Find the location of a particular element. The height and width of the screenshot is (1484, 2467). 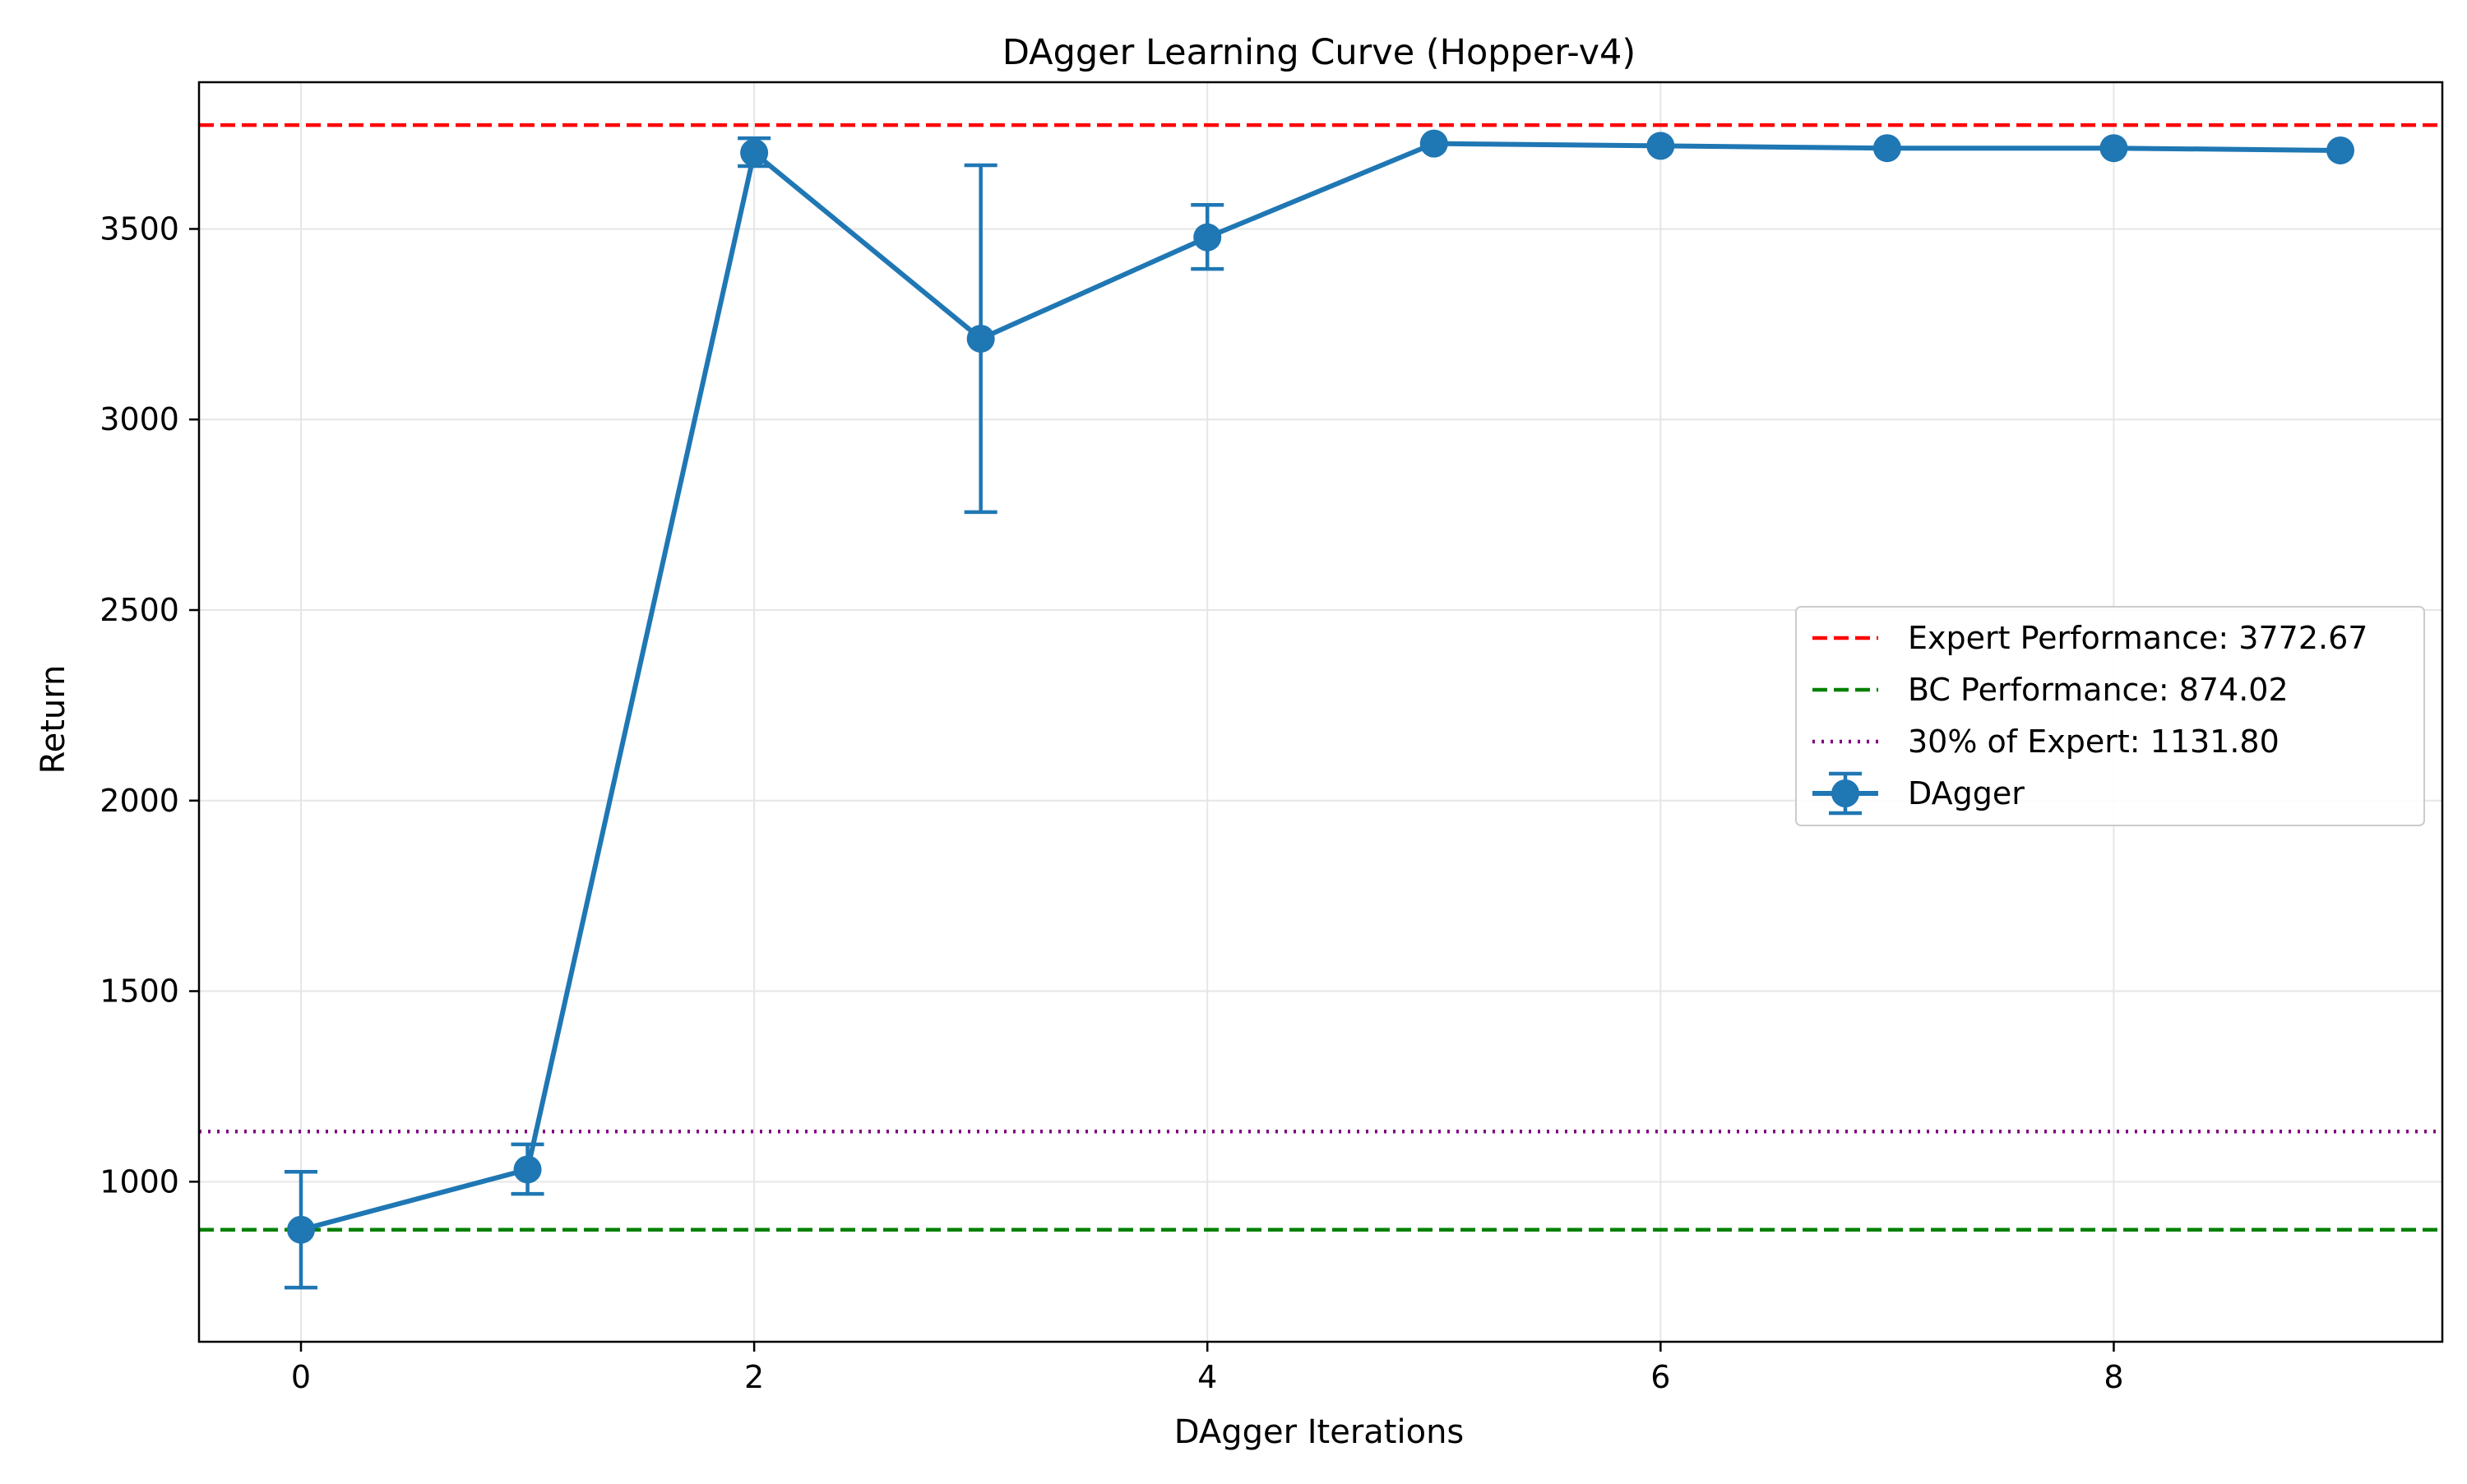

x-tick-label: 6 is located at coordinates (1660, 1377).